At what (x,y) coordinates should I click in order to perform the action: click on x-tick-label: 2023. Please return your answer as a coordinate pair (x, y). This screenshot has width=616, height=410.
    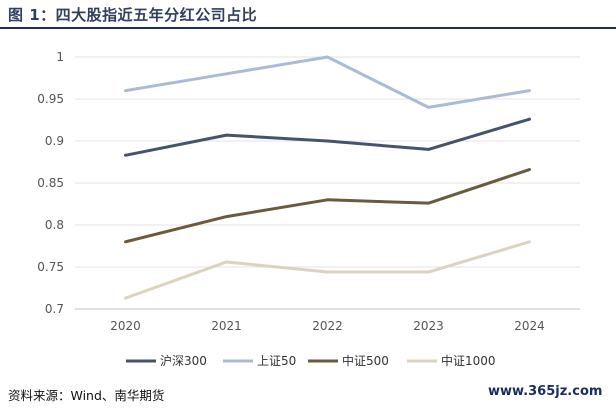
    Looking at the image, I should click on (428, 326).